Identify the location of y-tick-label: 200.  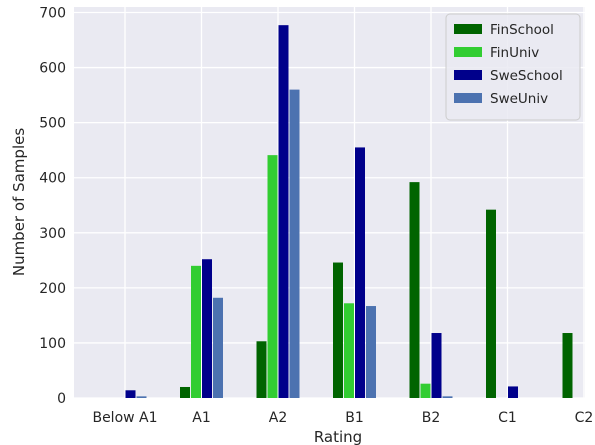
(52, 289).